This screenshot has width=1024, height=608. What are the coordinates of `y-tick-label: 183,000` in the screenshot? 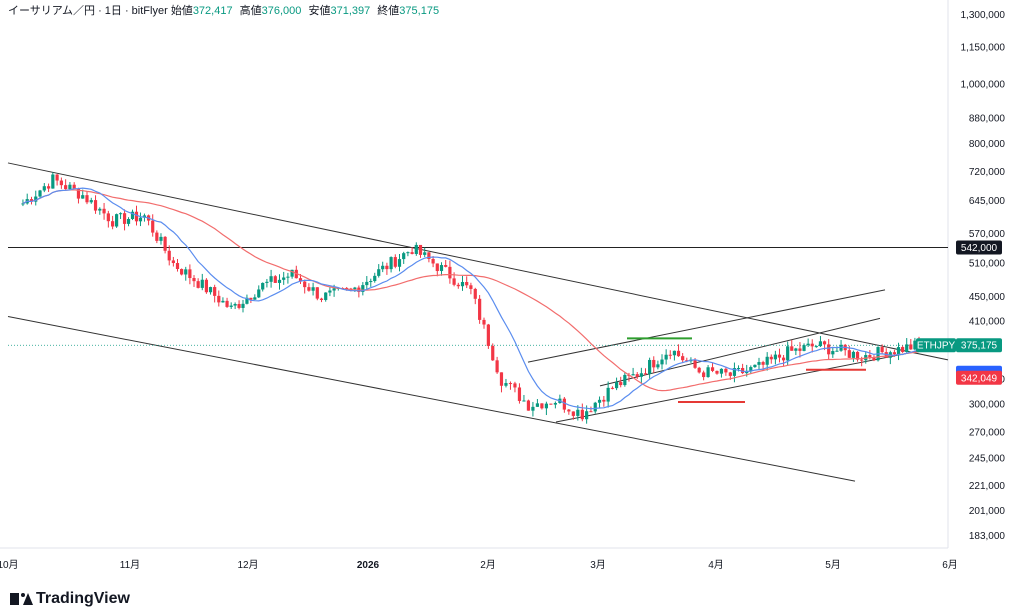 It's located at (987, 536).